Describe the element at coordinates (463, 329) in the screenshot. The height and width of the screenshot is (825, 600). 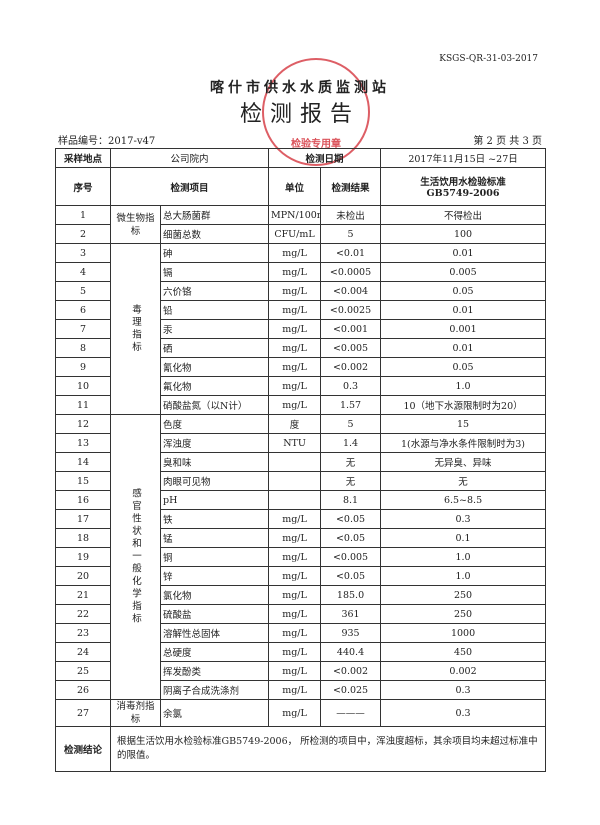
I see `standard: 0.001` at that location.